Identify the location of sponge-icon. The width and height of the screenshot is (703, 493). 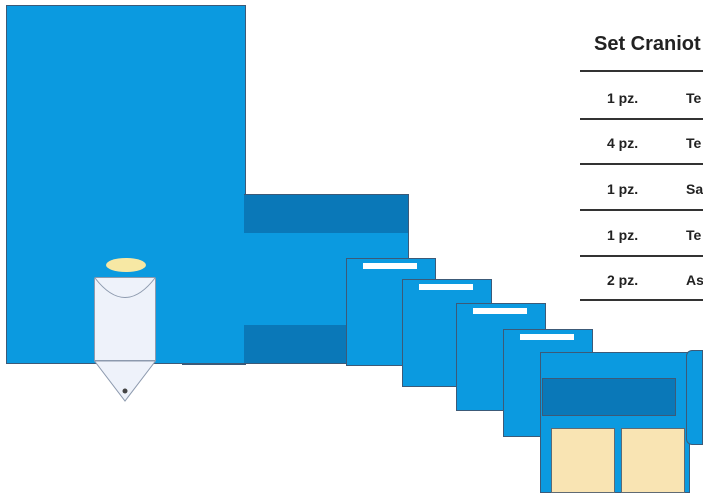
(126, 265).